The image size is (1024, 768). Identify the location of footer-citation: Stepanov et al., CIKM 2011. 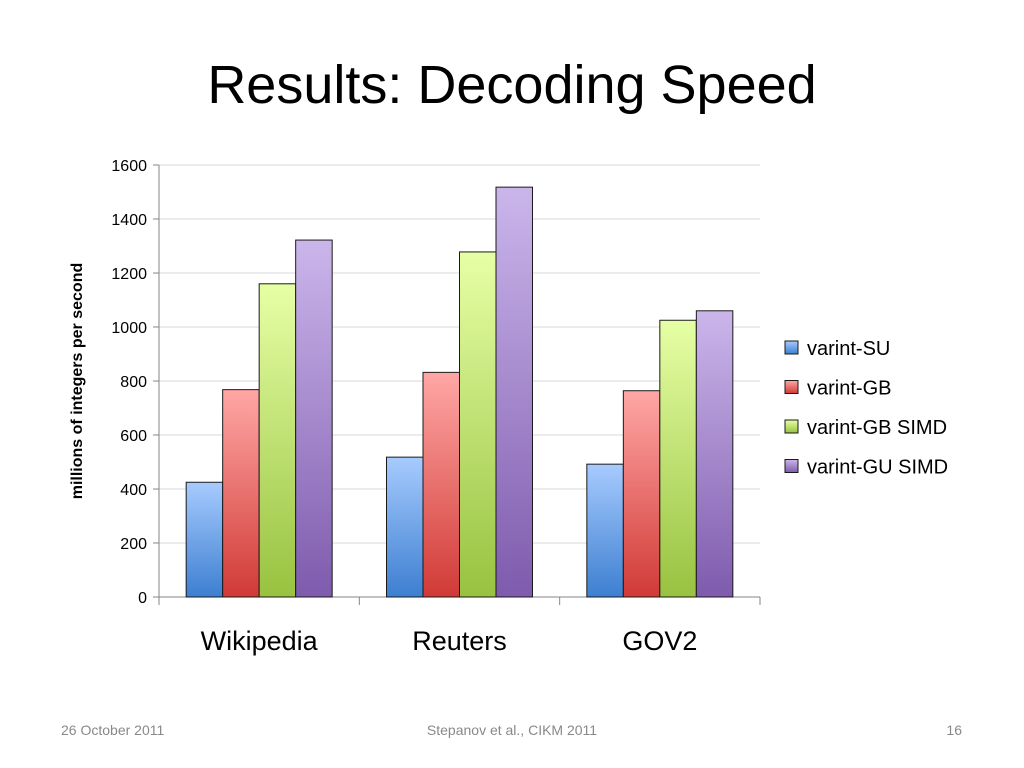
(512, 730).